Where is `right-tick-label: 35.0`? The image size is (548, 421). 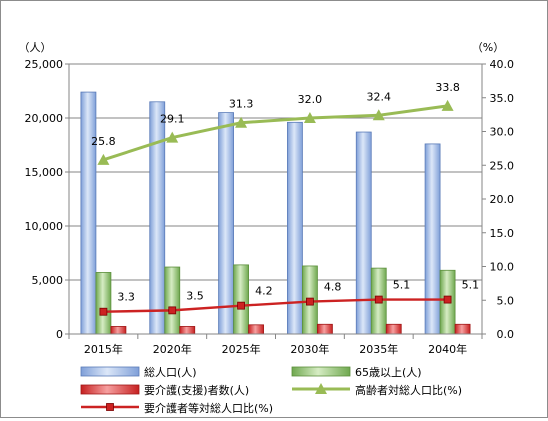 right-tick-label: 35.0 is located at coordinates (502, 98).